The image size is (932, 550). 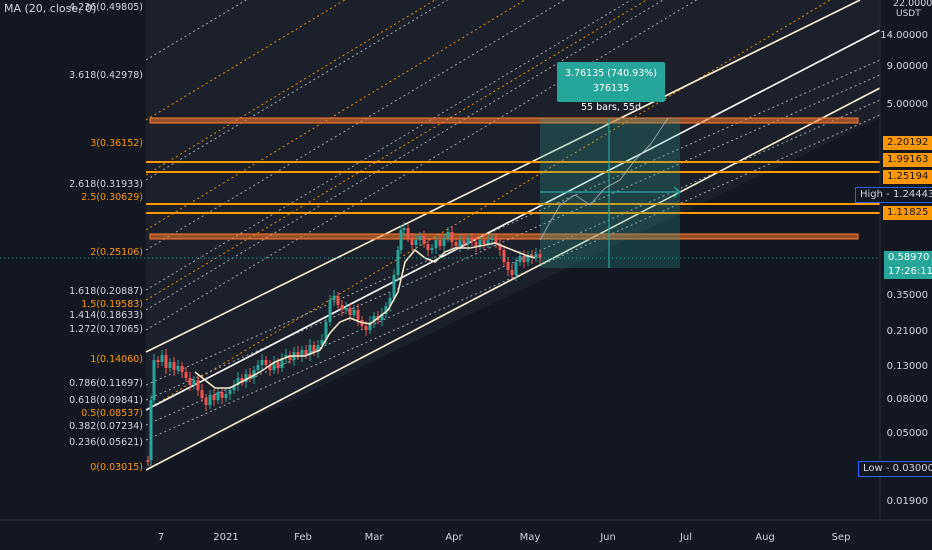 What do you see at coordinates (530, 537) in the screenshot?
I see `time-tick: May` at bounding box center [530, 537].